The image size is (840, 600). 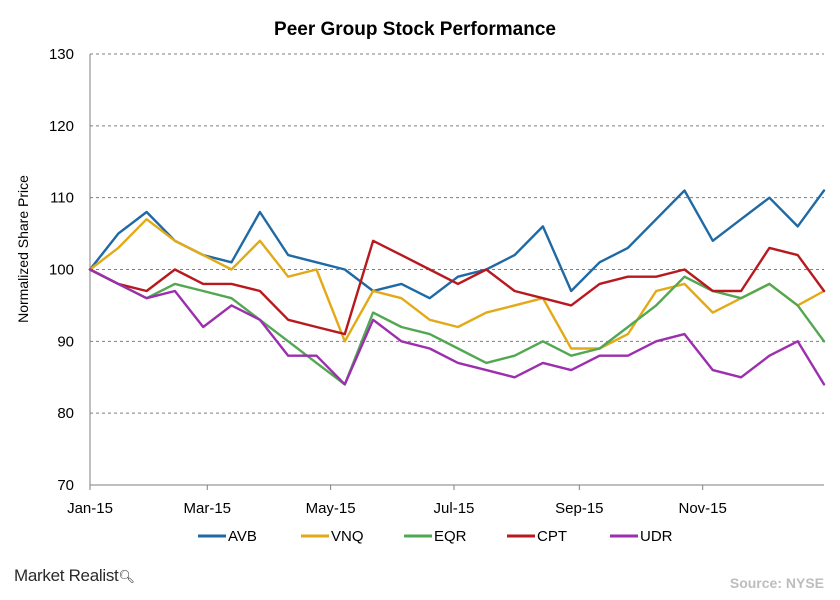 I want to click on legend: AVB VNQ EQR CPT UDR, so click(x=435, y=536).